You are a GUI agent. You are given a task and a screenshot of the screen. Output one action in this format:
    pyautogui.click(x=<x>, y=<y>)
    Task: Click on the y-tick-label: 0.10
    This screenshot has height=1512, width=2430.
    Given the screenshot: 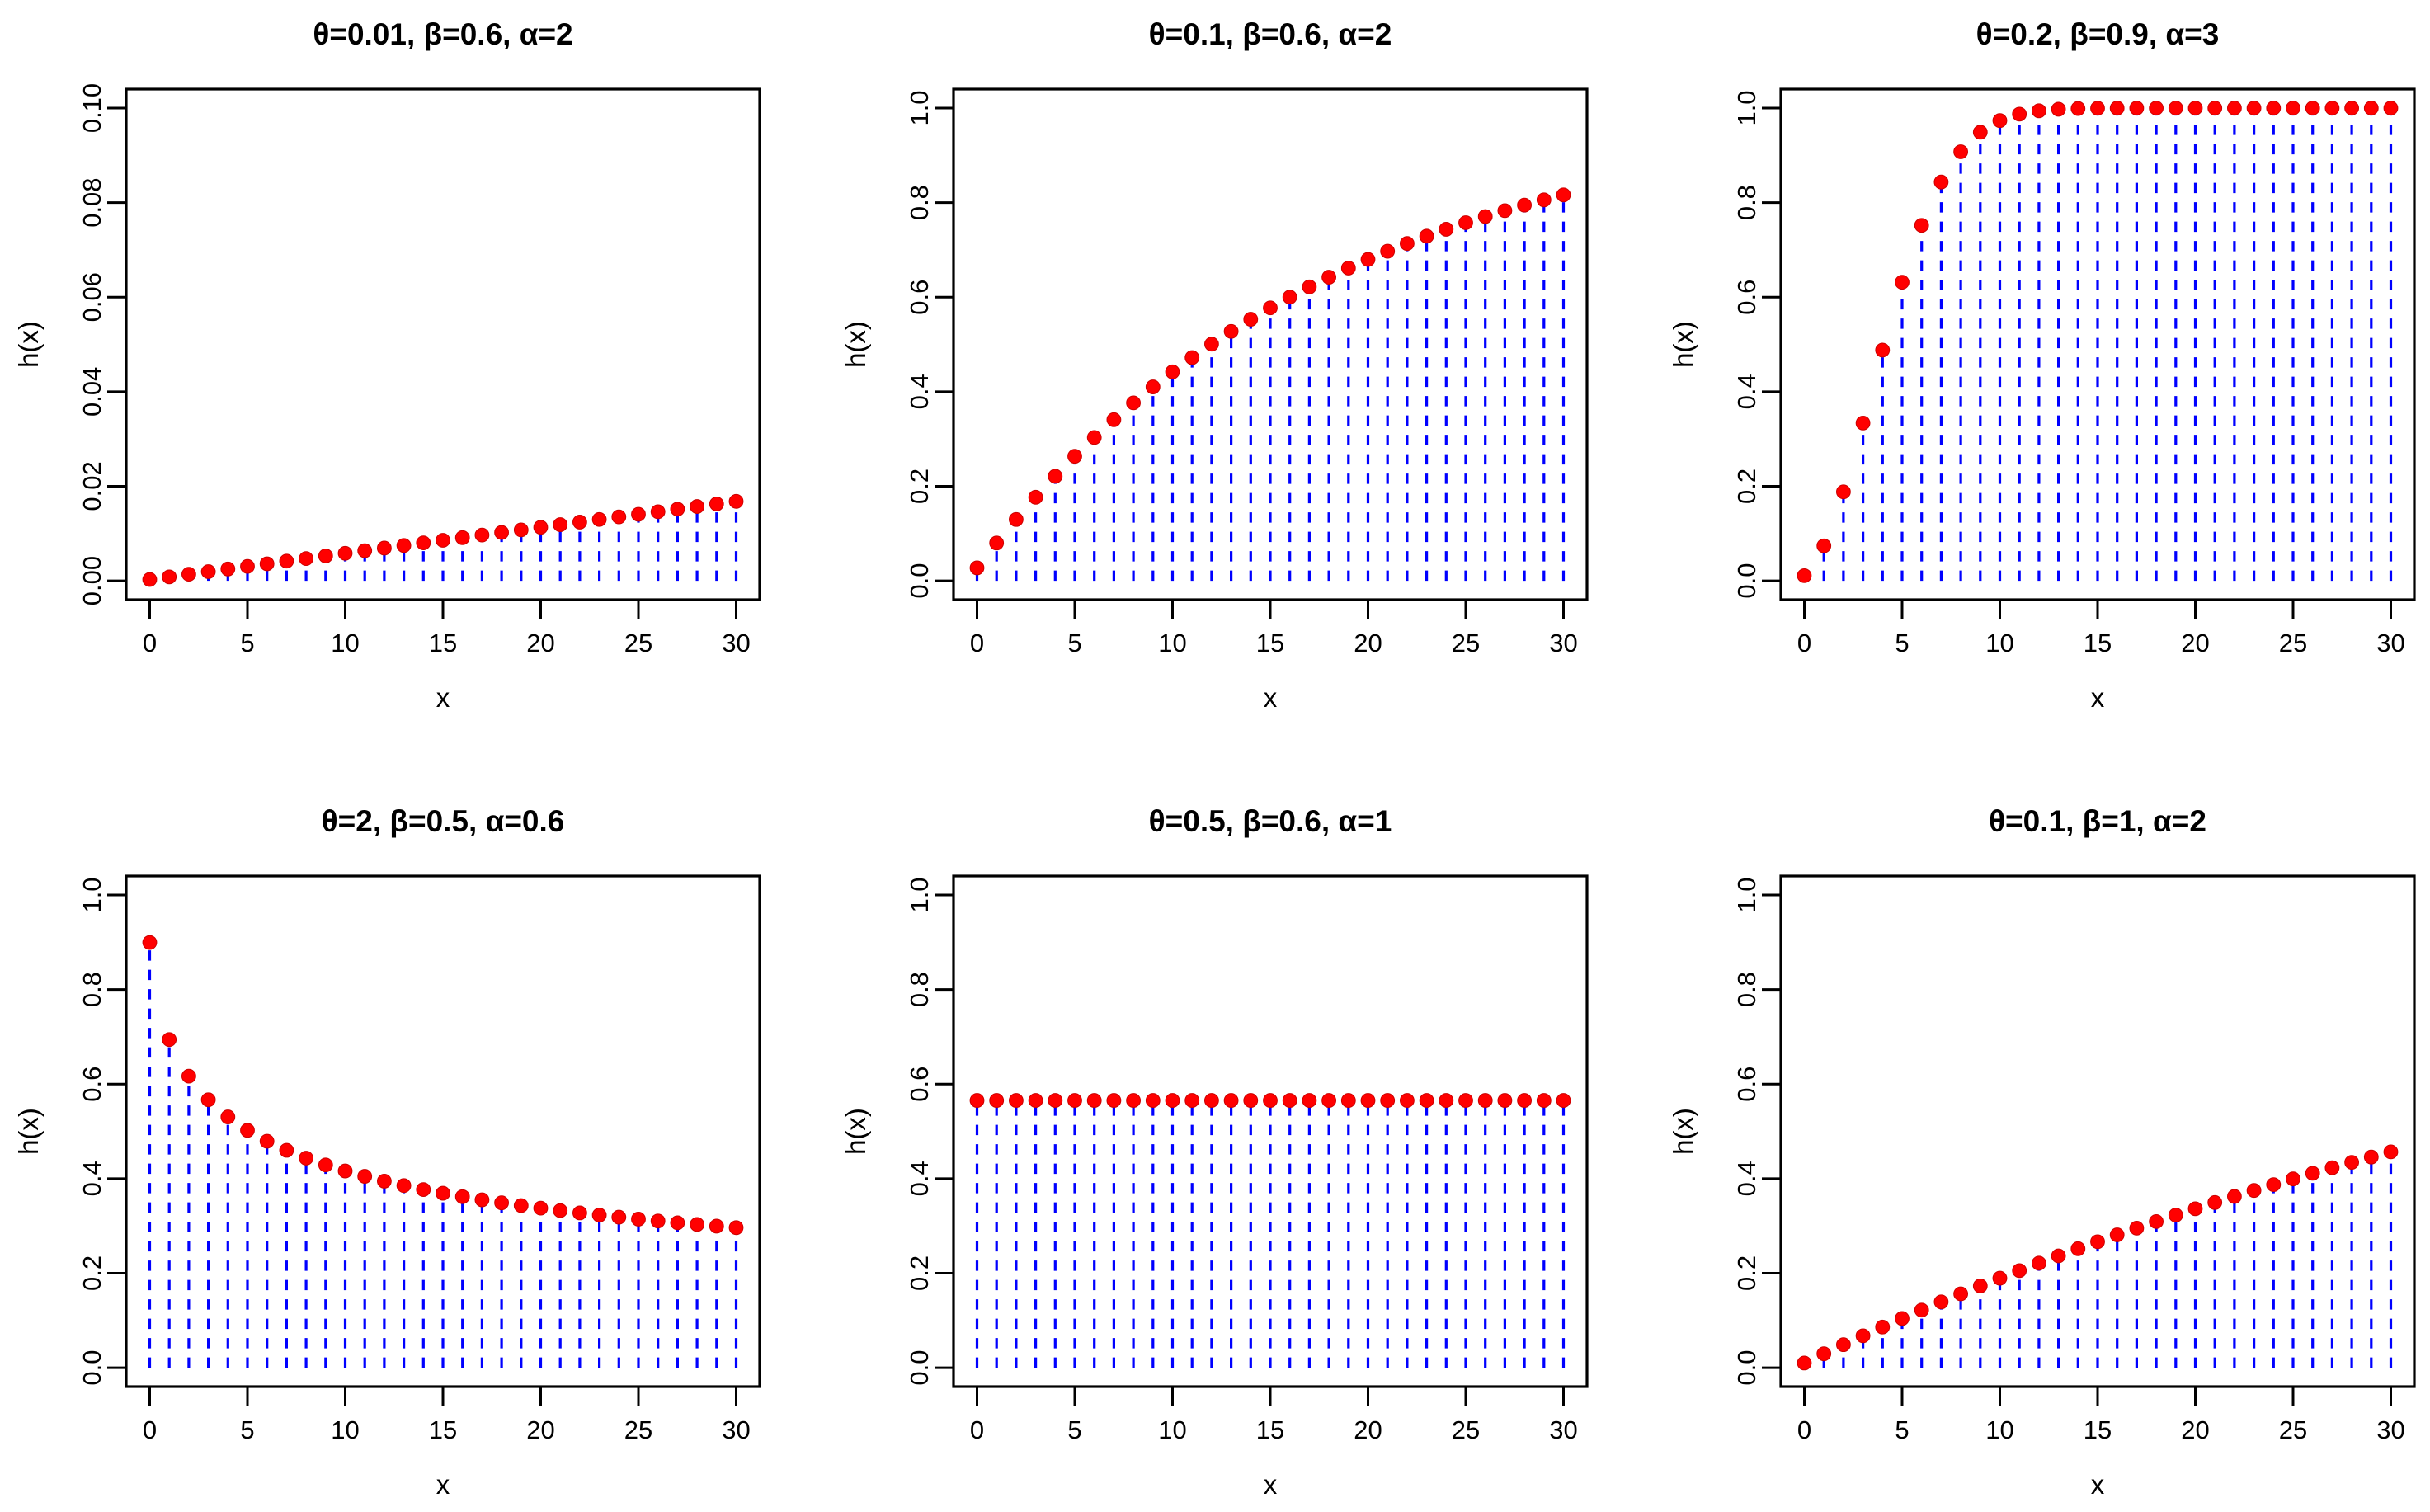 What is the action you would take?
    pyautogui.click(x=92, y=108)
    